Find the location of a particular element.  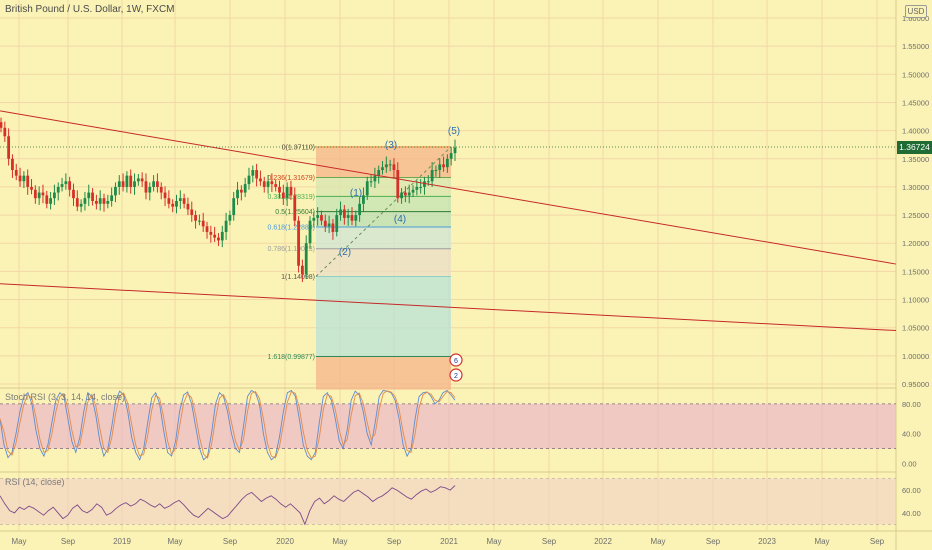

fib-trend-line is located at coordinates (383, 211).